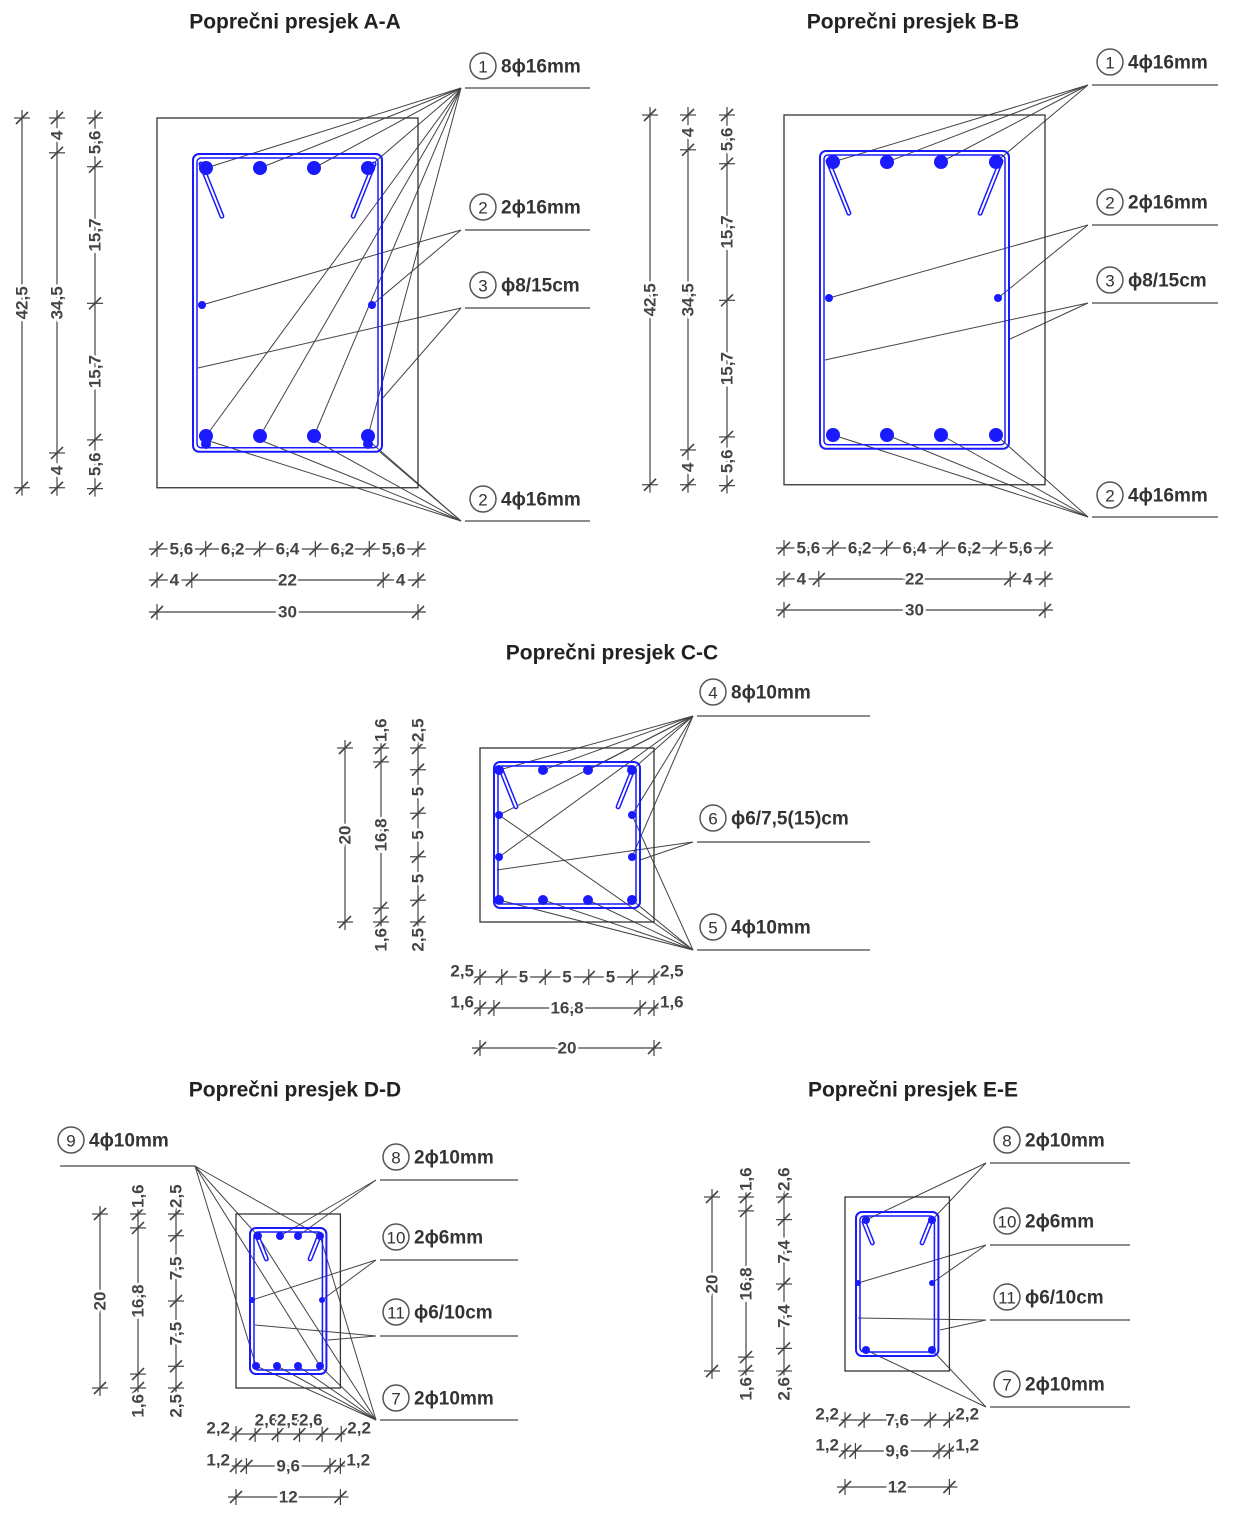  Describe the element at coordinates (176, 1196) in the screenshot. I see `dimension-label: 2,5` at that location.